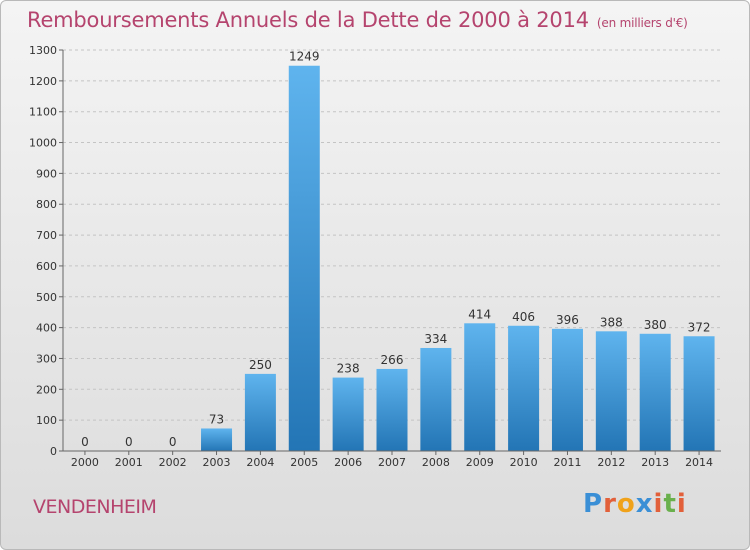 This screenshot has height=550, width=750. I want to click on y-tick-label: 700, so click(46, 235).